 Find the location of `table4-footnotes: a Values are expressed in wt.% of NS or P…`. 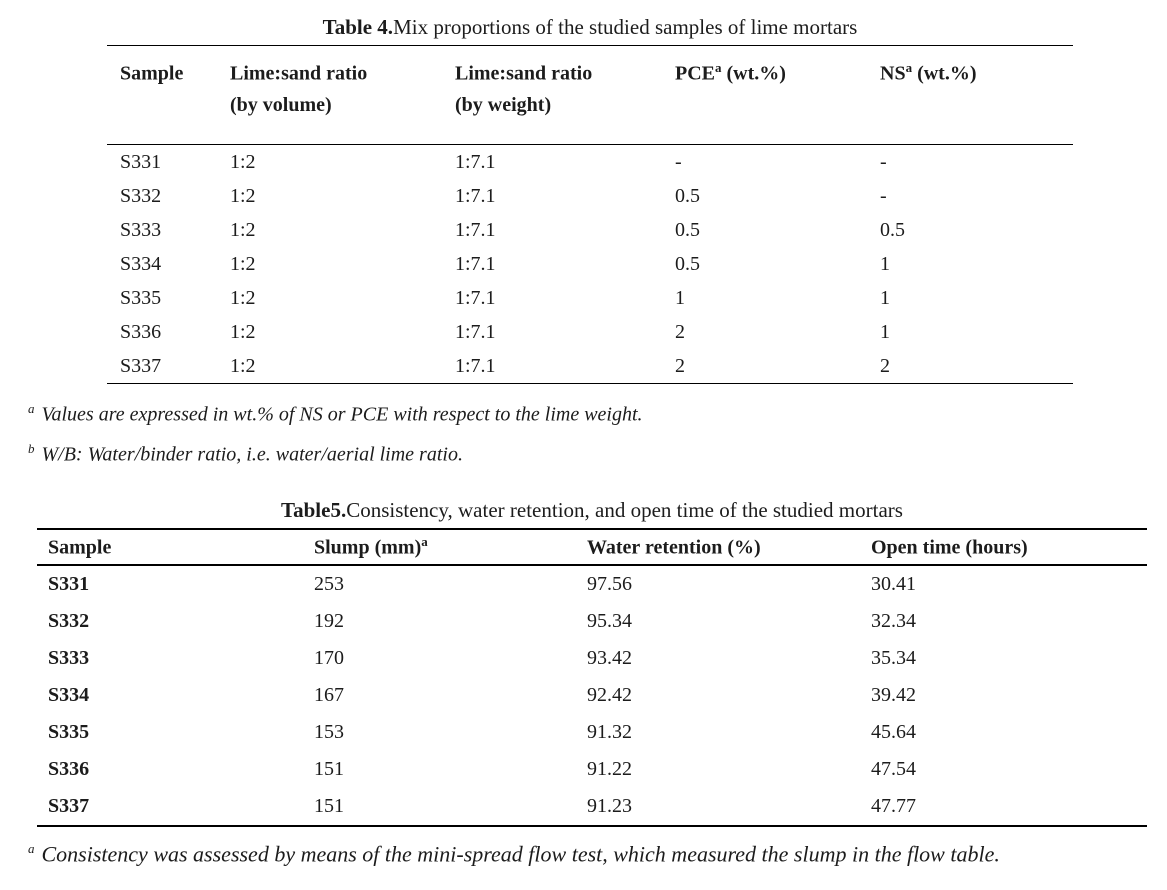

table4-footnotes: a Values are expressed in wt.% of NS or P… is located at coordinates (597, 431).